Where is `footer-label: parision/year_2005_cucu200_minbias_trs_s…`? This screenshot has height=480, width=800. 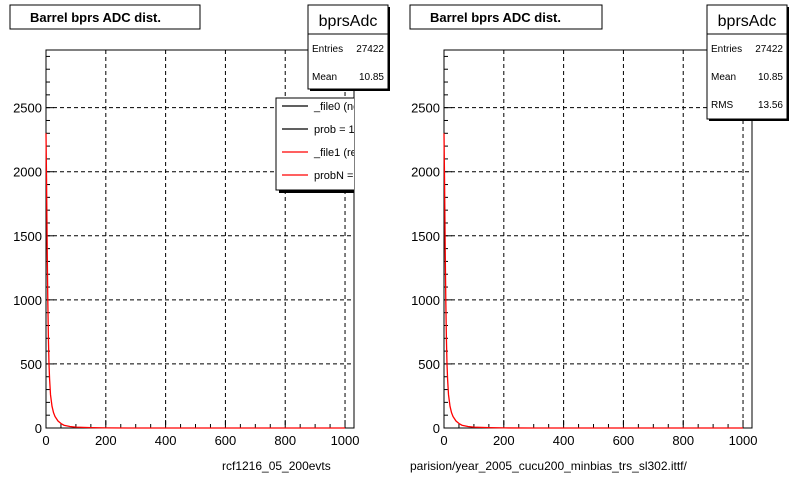 footer-label: parision/year_2005_cucu200_minbias_trs_s… is located at coordinates (549, 466).